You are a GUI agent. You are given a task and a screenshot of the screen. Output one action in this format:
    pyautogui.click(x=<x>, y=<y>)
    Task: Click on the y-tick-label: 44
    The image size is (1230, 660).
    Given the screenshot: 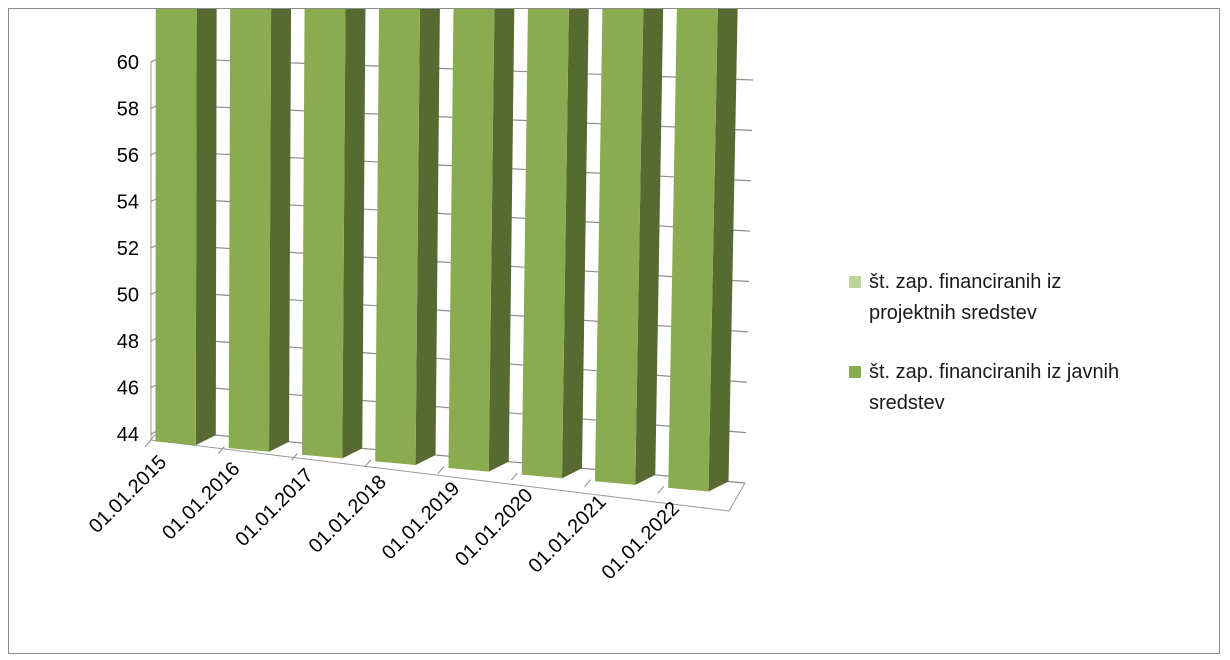 What is the action you would take?
    pyautogui.click(x=128, y=435)
    